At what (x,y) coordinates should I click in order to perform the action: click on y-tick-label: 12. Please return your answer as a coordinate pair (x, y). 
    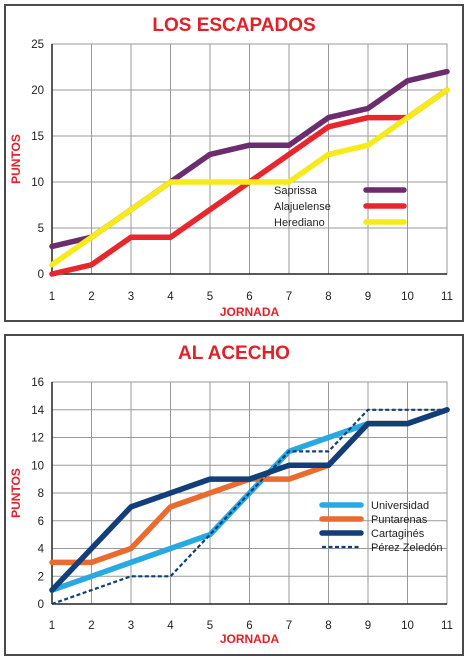
    Looking at the image, I should click on (37, 439).